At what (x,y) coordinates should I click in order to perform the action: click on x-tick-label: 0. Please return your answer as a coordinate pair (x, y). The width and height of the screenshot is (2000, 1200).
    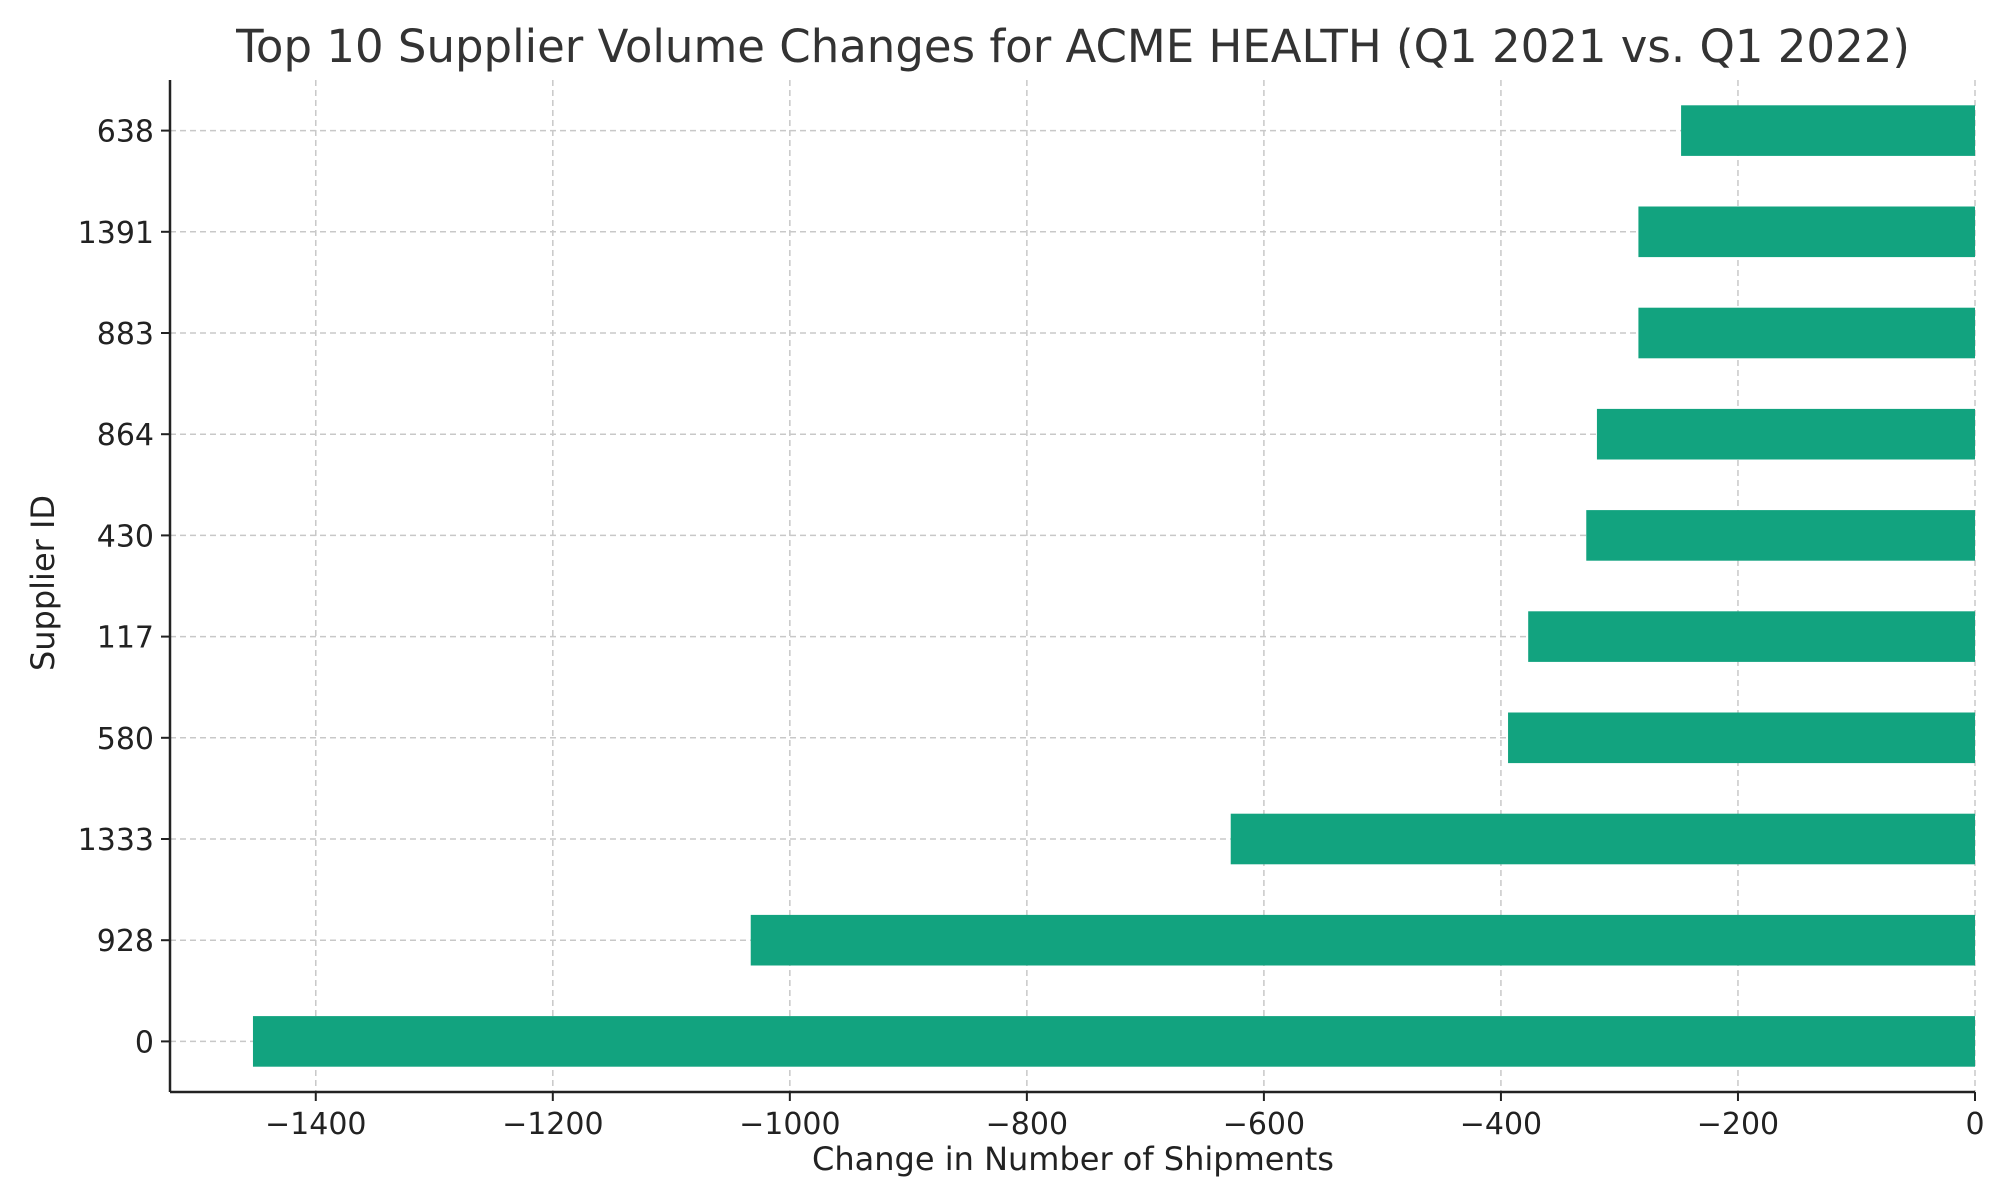
    Looking at the image, I should click on (1974, 1124).